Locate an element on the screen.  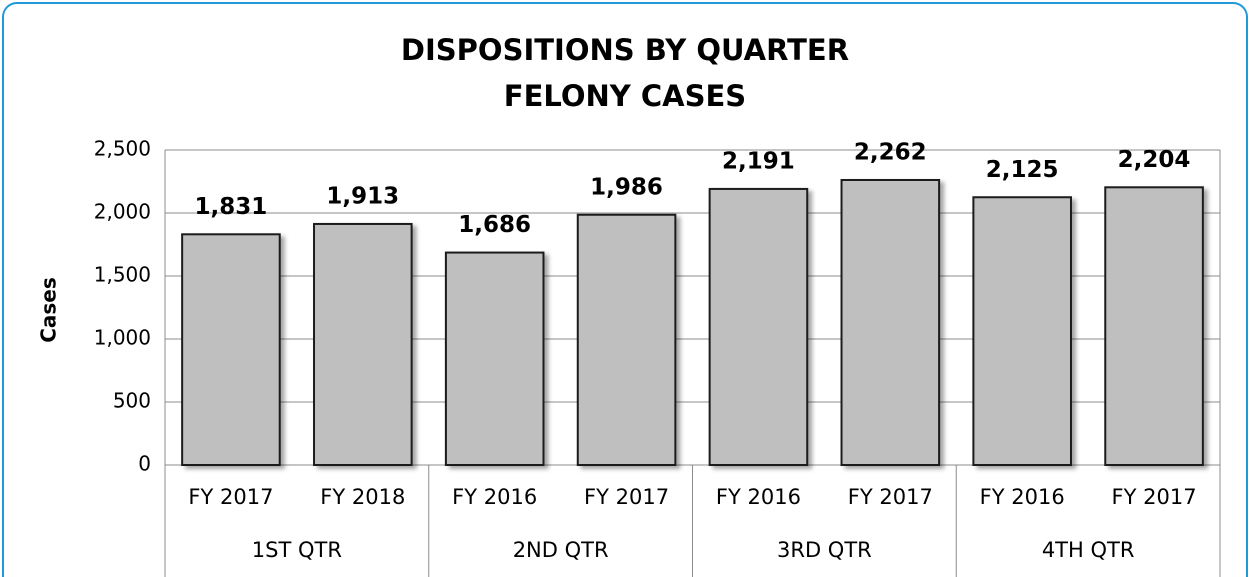
group-label: 1ST QTR is located at coordinates (297, 550).